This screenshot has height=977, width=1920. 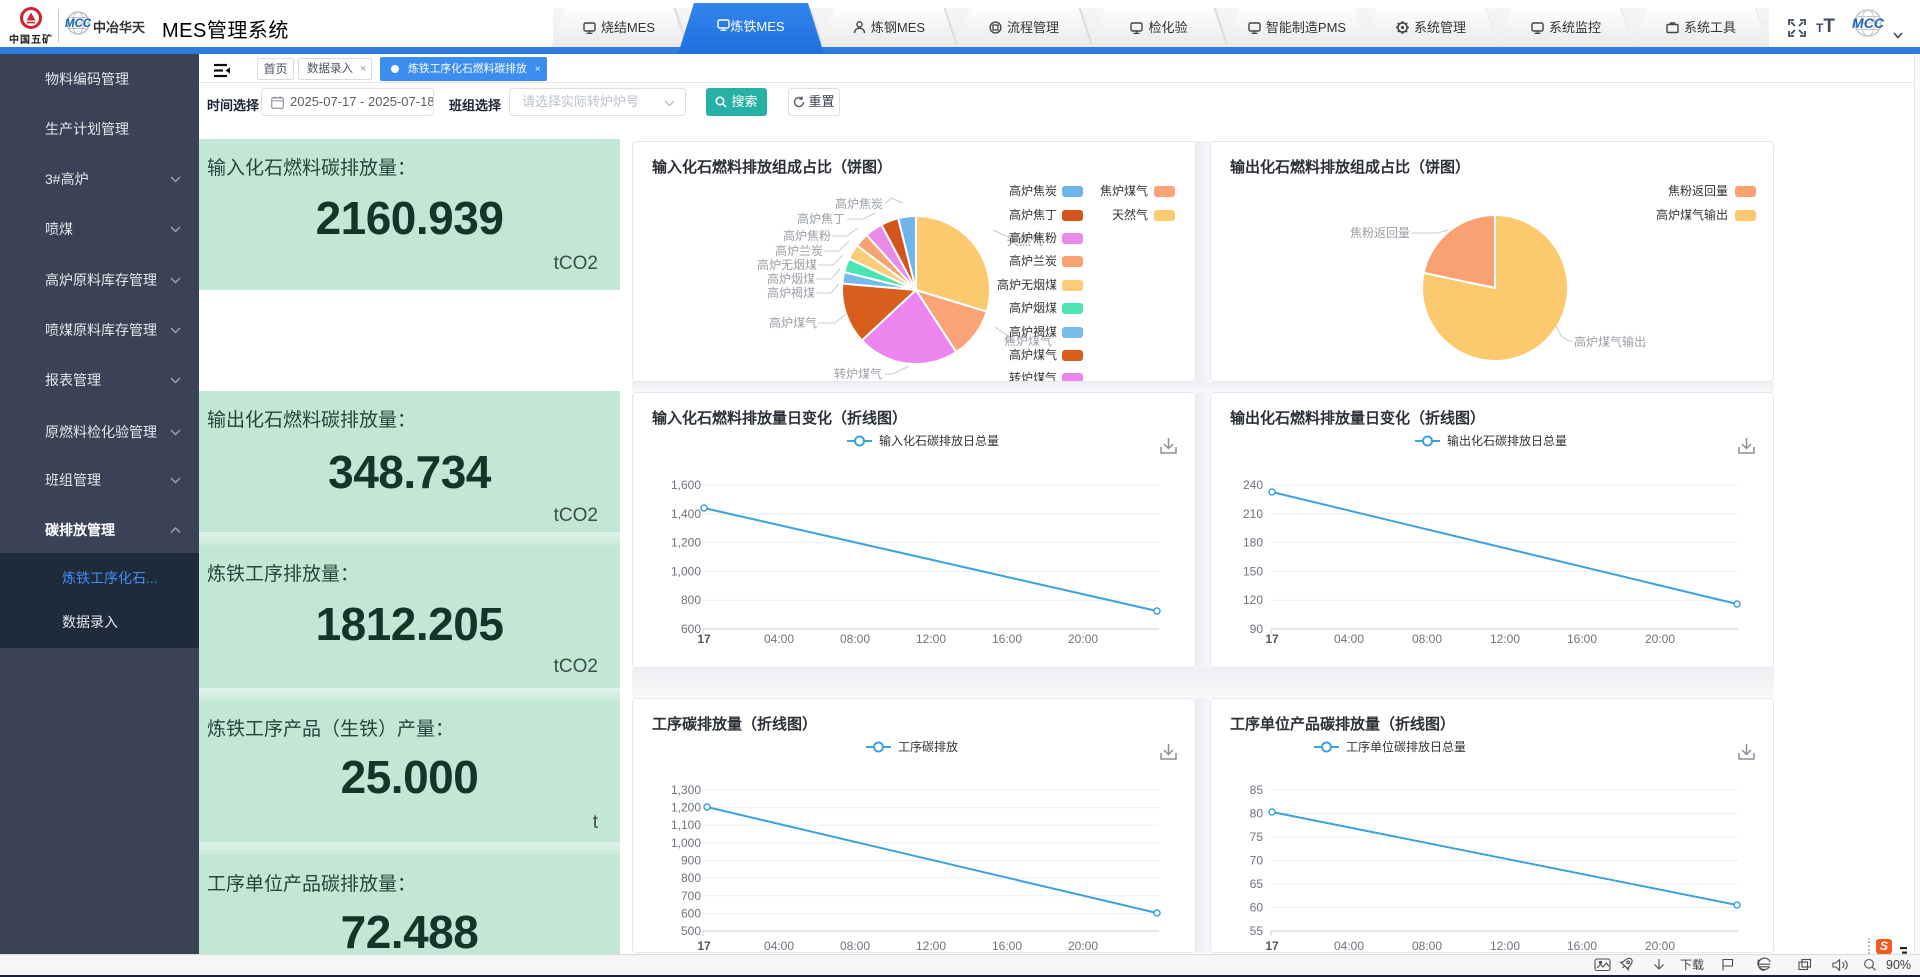 I want to click on svg-text: 90%, so click(x=1898, y=965).